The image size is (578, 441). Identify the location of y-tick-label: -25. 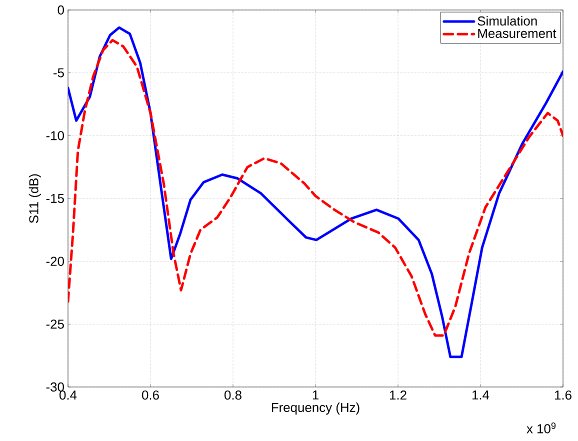
(55, 324).